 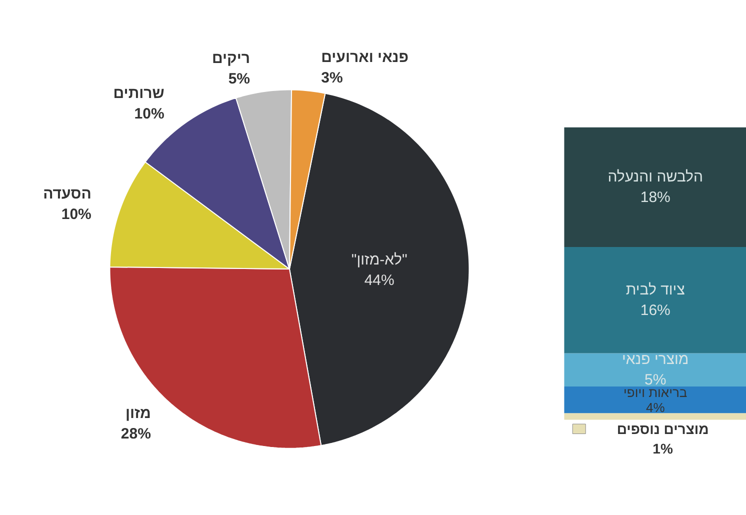 I want to click on data-label: 28%, so click(x=135, y=433).